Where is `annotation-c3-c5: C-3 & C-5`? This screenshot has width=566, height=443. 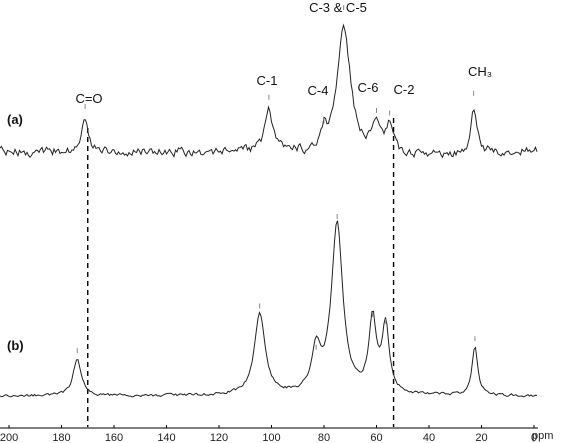
annotation-c3-c5: C-3 & C-5 is located at coordinates (338, 7).